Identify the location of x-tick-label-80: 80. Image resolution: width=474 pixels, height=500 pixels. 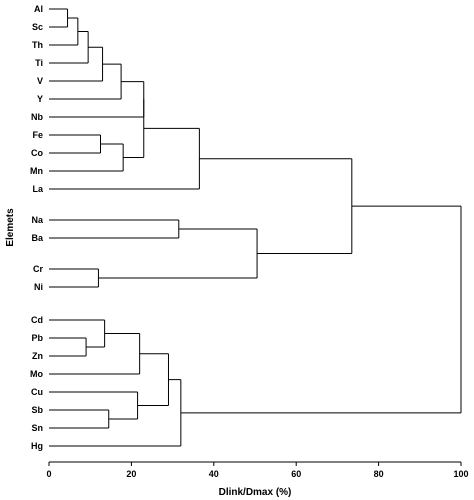
(379, 474).